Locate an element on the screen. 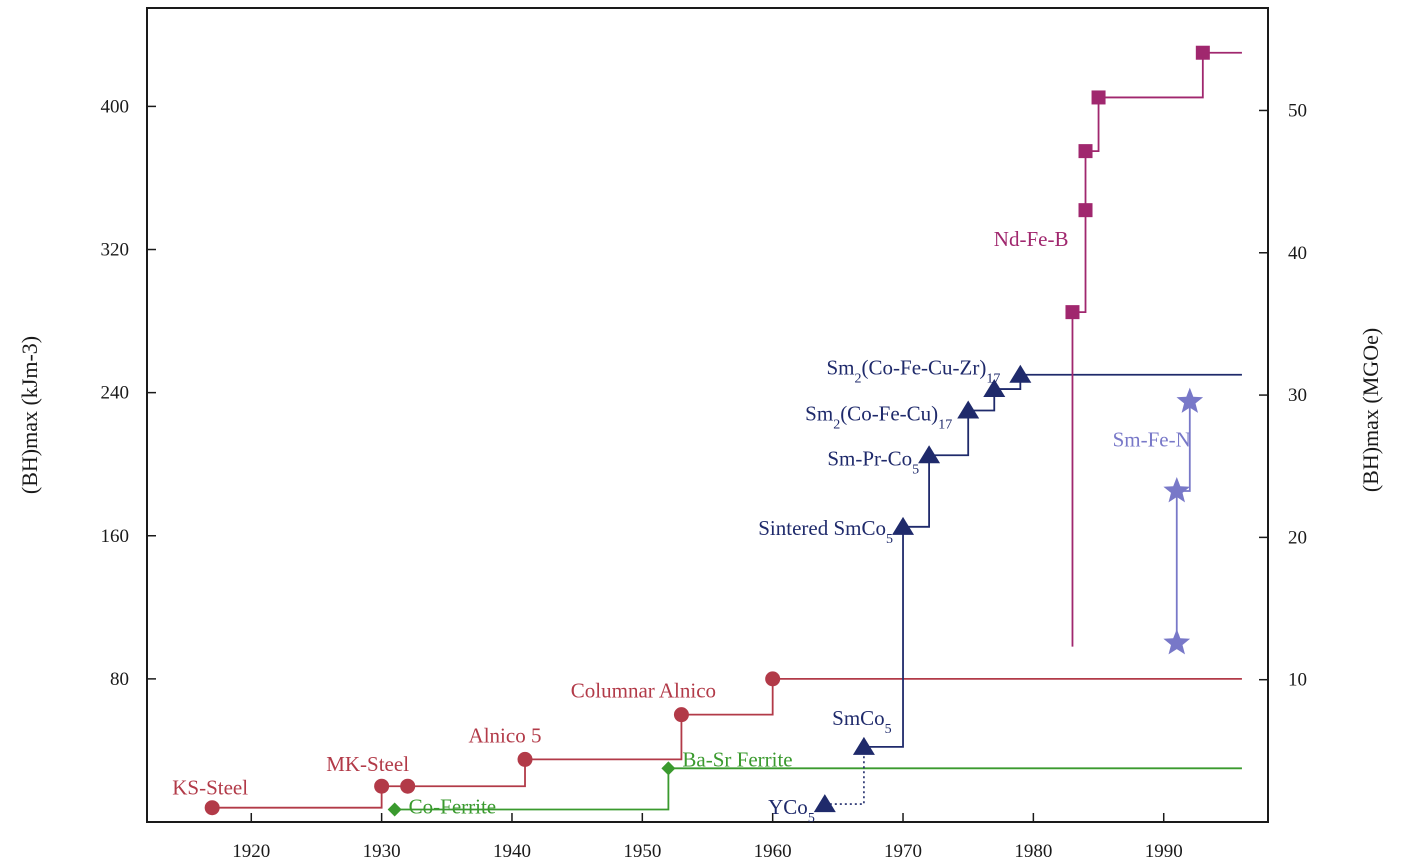 The height and width of the screenshot is (866, 1401). series-label-nd-fe-b: Nd-Fe-B is located at coordinates (1031, 239).